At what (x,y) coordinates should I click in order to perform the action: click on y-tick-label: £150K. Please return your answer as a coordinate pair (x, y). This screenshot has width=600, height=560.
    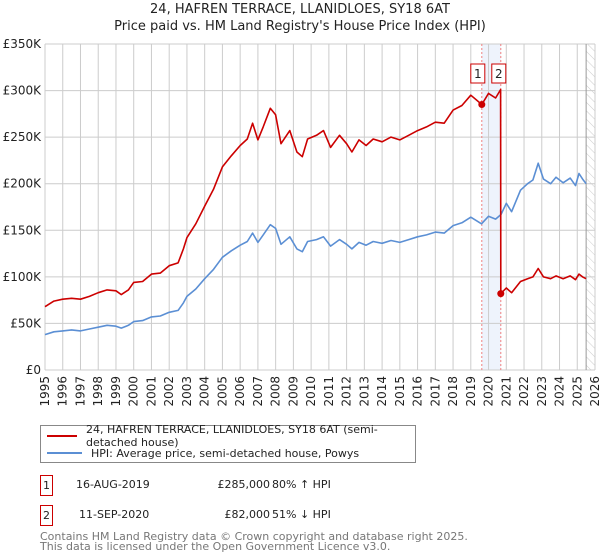
    Looking at the image, I should click on (23, 230).